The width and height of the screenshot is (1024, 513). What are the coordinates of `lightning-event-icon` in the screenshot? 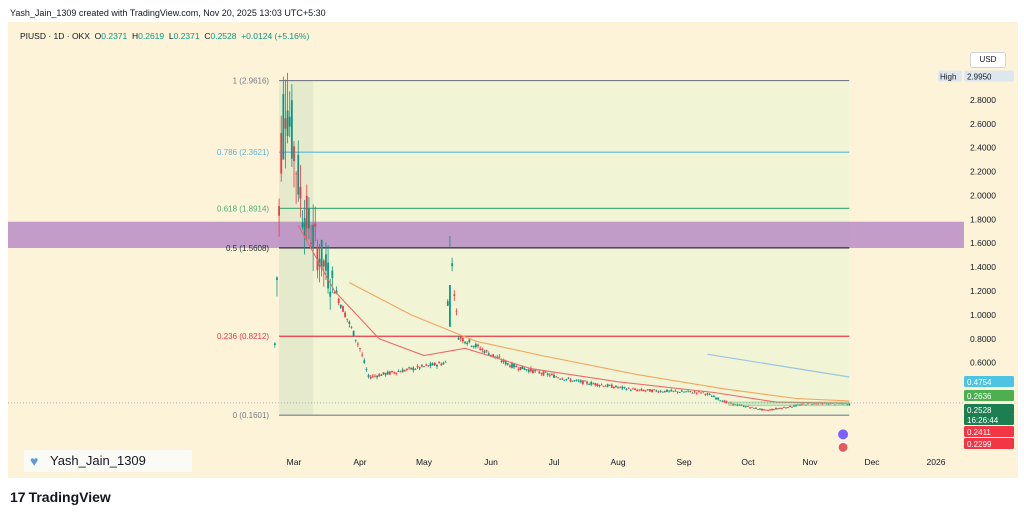 It's located at (843, 434).